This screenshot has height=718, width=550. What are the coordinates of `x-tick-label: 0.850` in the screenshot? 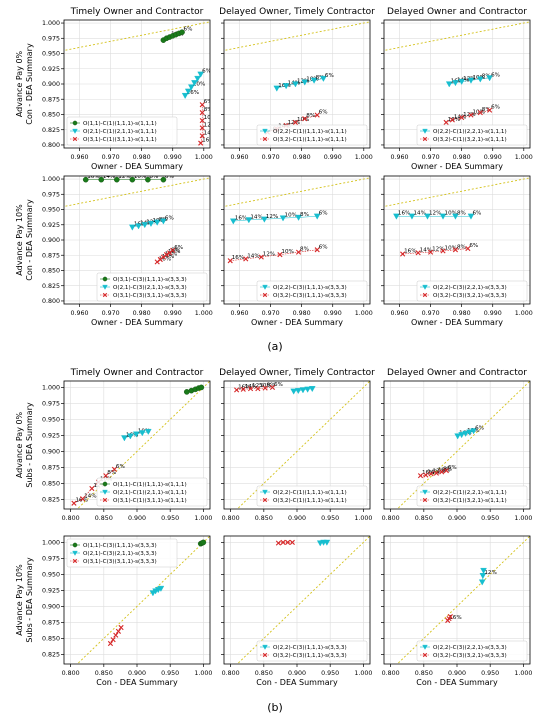 It's located at (424, 518).